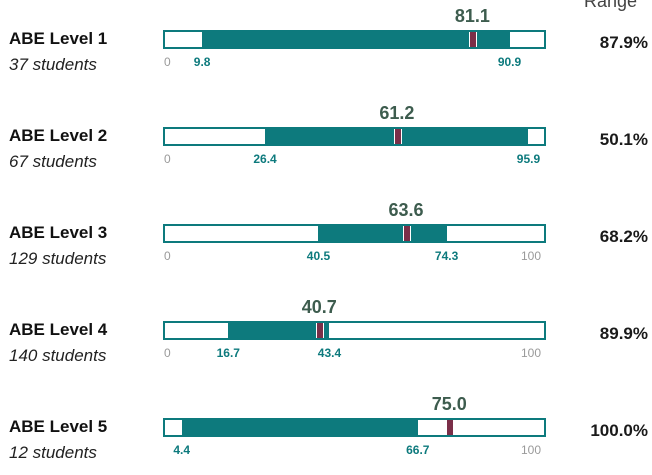  What do you see at coordinates (397, 113) in the screenshot?
I see `mean-label: 61.2` at bounding box center [397, 113].